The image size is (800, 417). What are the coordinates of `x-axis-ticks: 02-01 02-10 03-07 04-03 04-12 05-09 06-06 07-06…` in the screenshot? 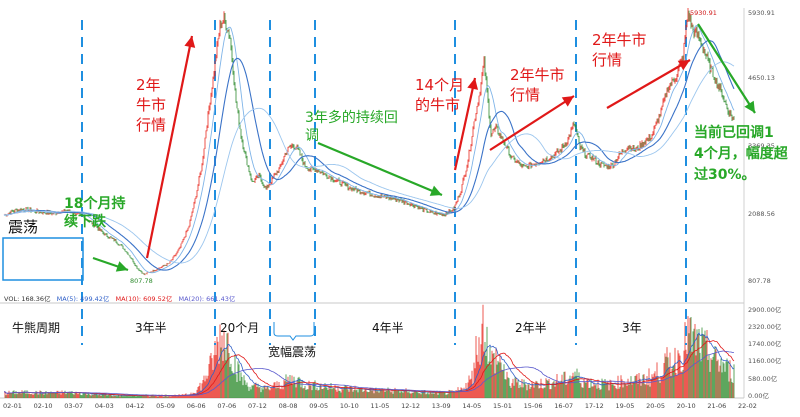 It's located at (380, 406).